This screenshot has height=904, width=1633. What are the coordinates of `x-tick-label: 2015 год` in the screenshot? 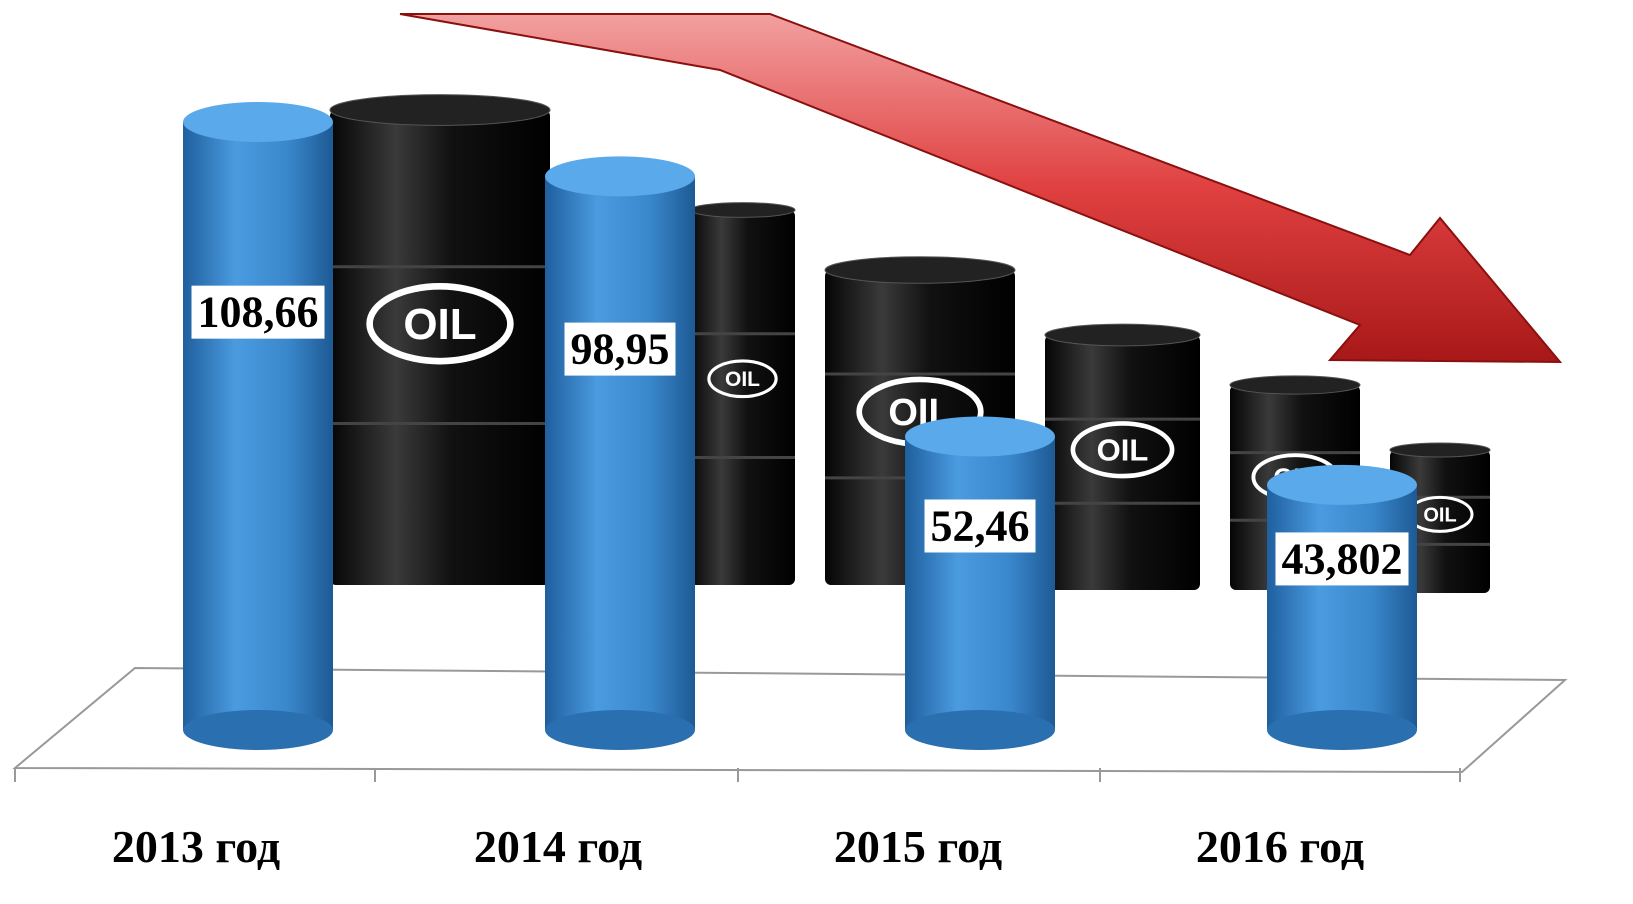 It's located at (918, 846).